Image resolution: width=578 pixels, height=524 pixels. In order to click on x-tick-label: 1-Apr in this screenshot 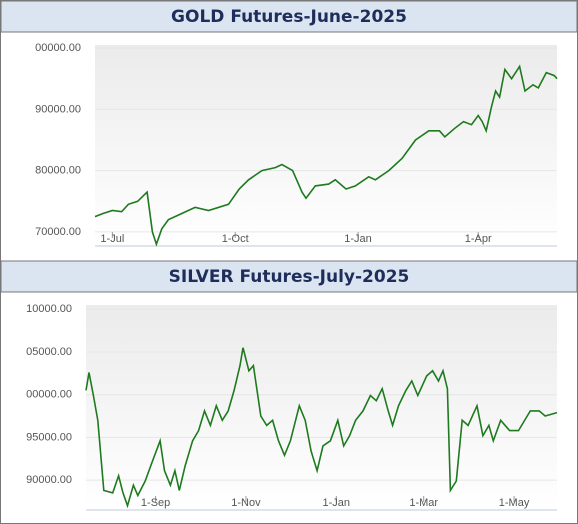, I will do `click(478, 239)`.